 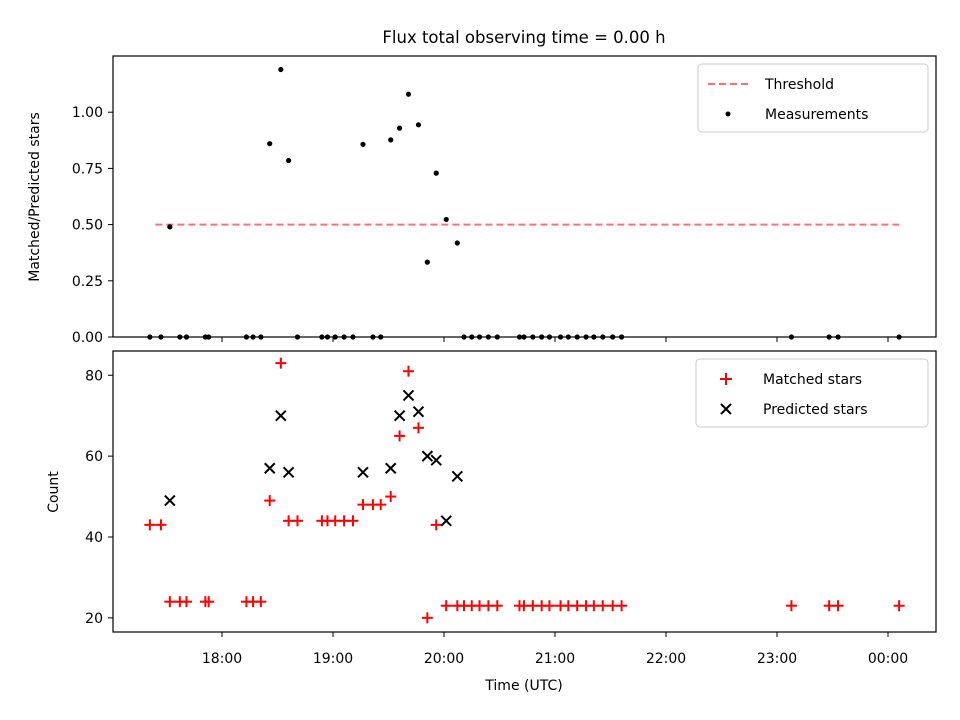 I want to click on bottom-y-tick-label-2: 60, so click(x=94, y=457).